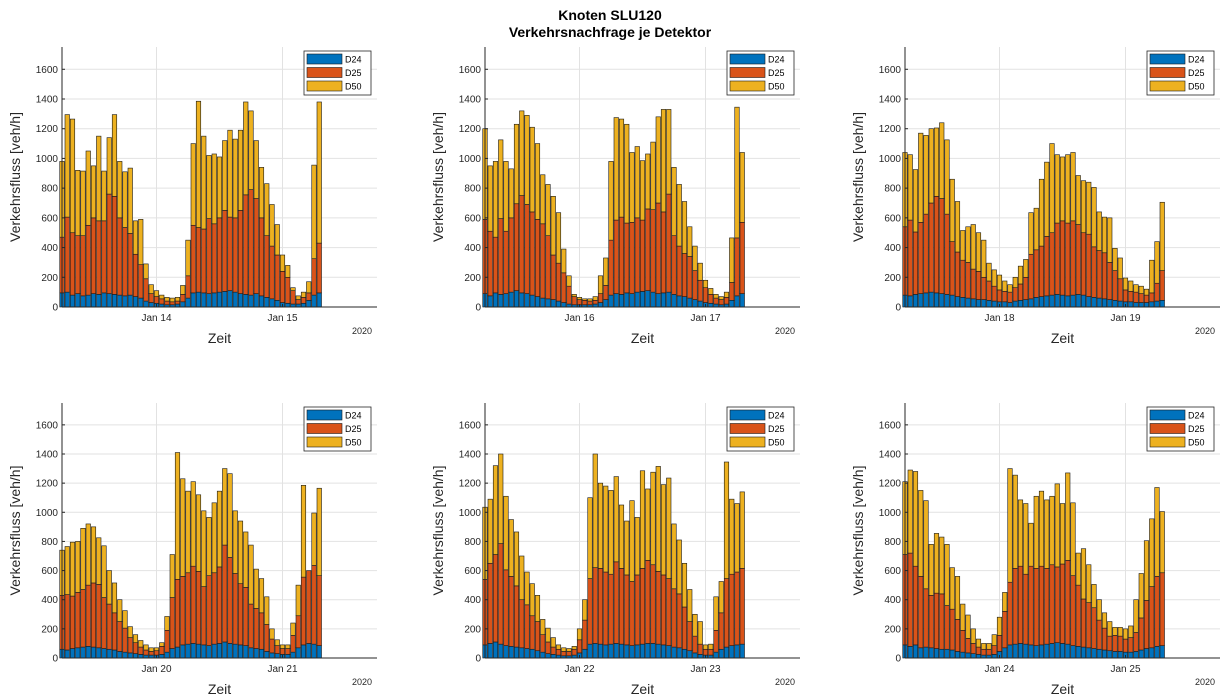 The width and height of the screenshot is (1220, 694). Describe the element at coordinates (776, 416) in the screenshot. I see `legend-label-d24: D24` at that location.